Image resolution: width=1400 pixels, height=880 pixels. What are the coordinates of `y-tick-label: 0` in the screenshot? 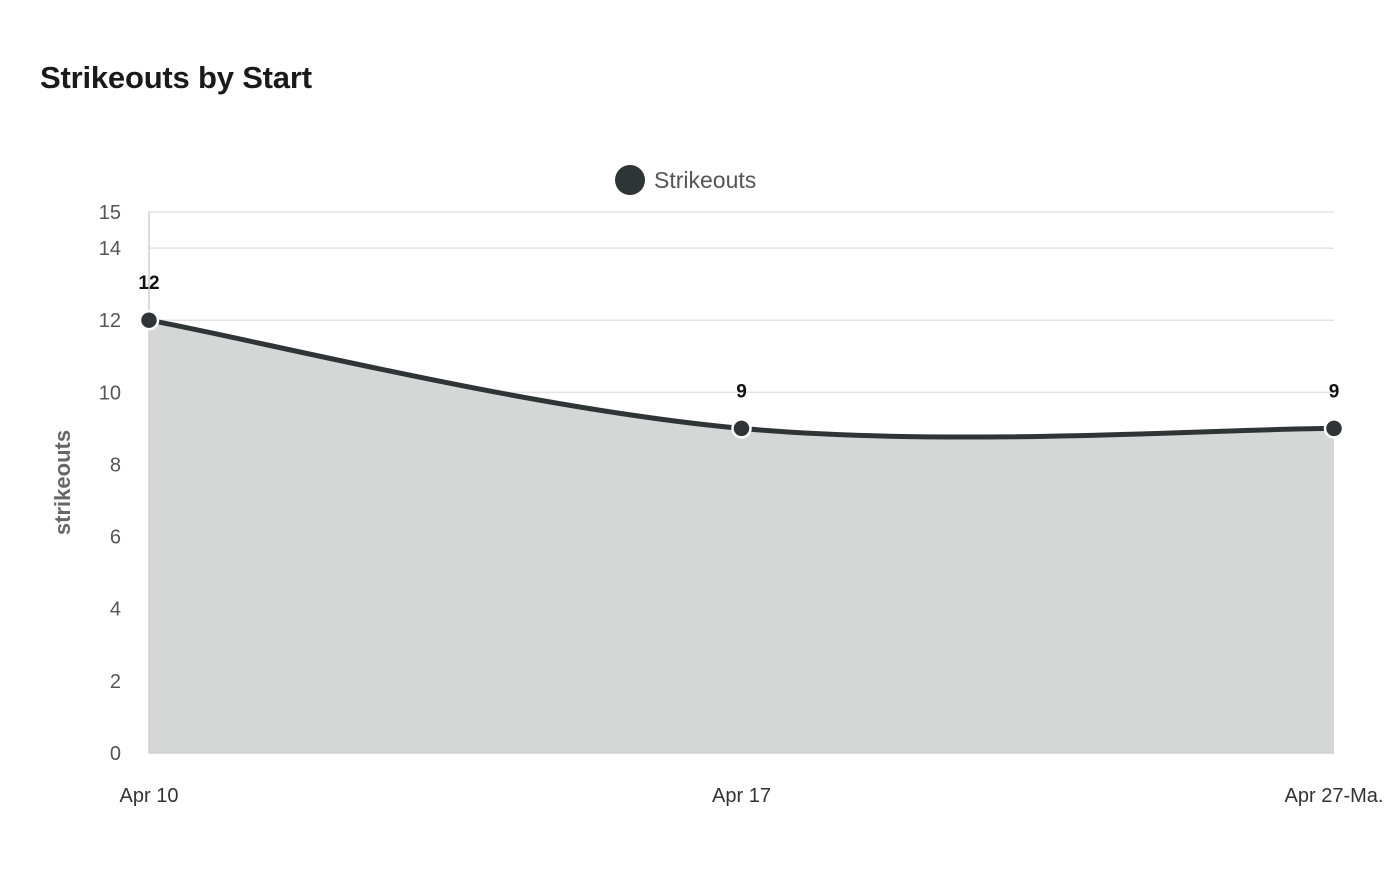 It's located at (115, 754).